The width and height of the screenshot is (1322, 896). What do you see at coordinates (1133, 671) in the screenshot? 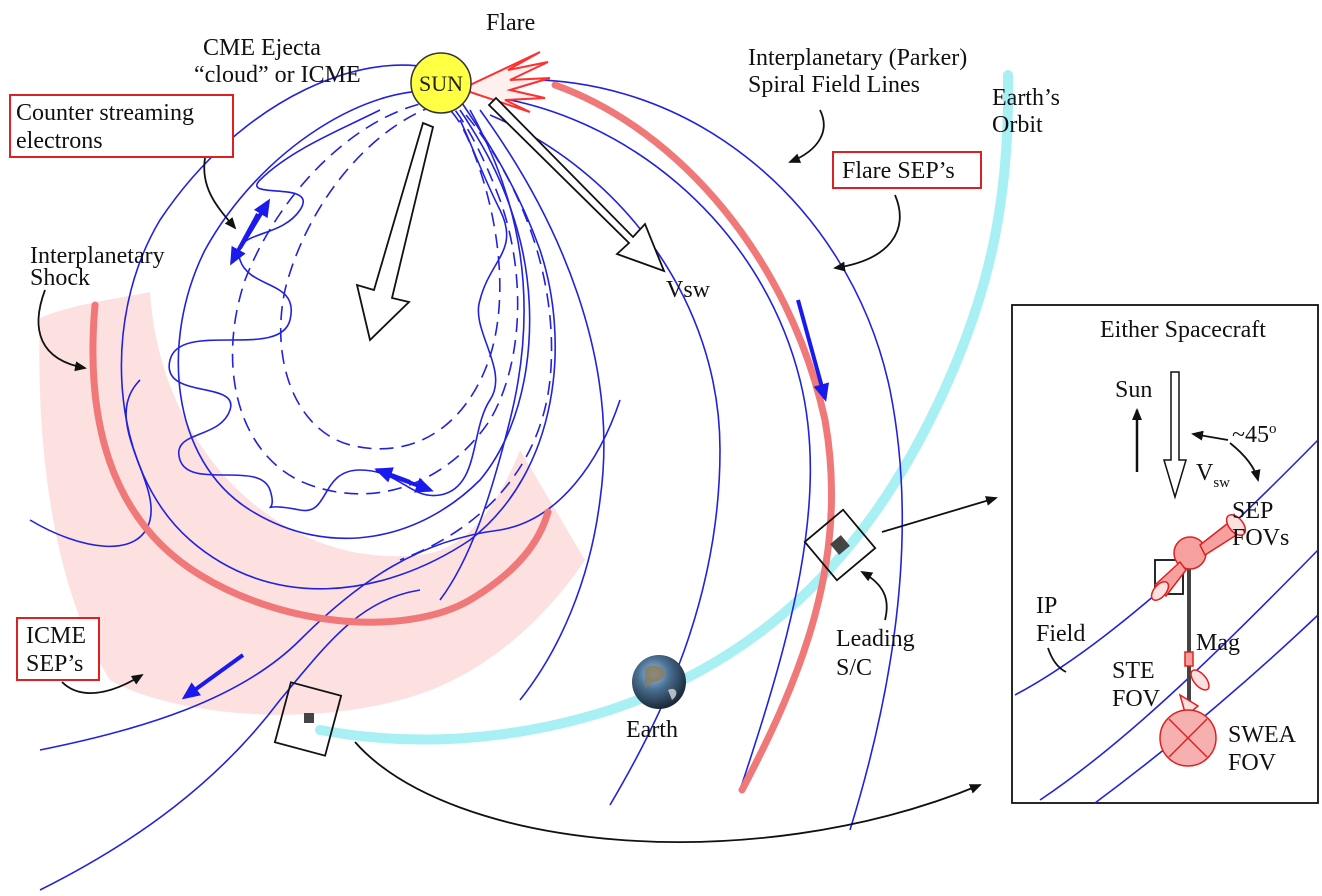
I see `inset-ste-line1: STE` at bounding box center [1133, 671].